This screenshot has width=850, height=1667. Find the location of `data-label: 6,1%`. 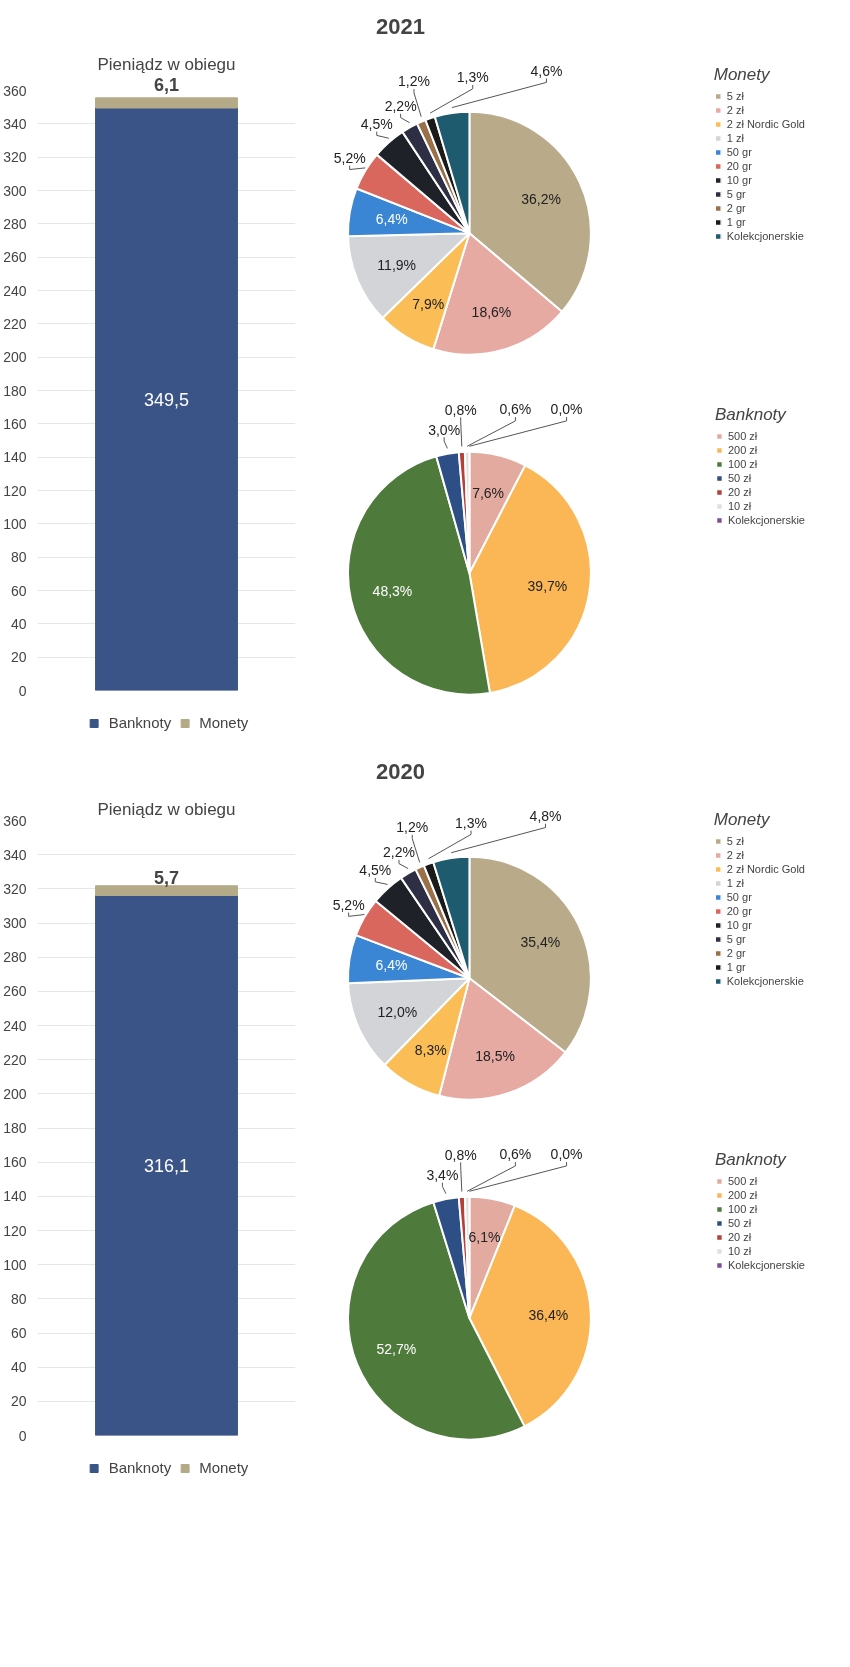

data-label: 6,1% is located at coordinates (484, 1237).